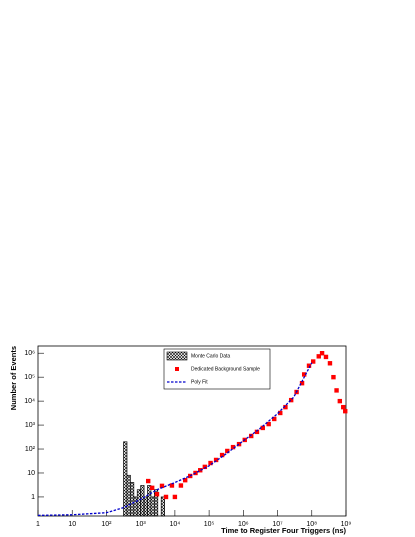 The width and height of the screenshot is (415, 537). Describe the element at coordinates (29, 401) in the screenshot. I see `y-tick-label: 10⁴` at that location.